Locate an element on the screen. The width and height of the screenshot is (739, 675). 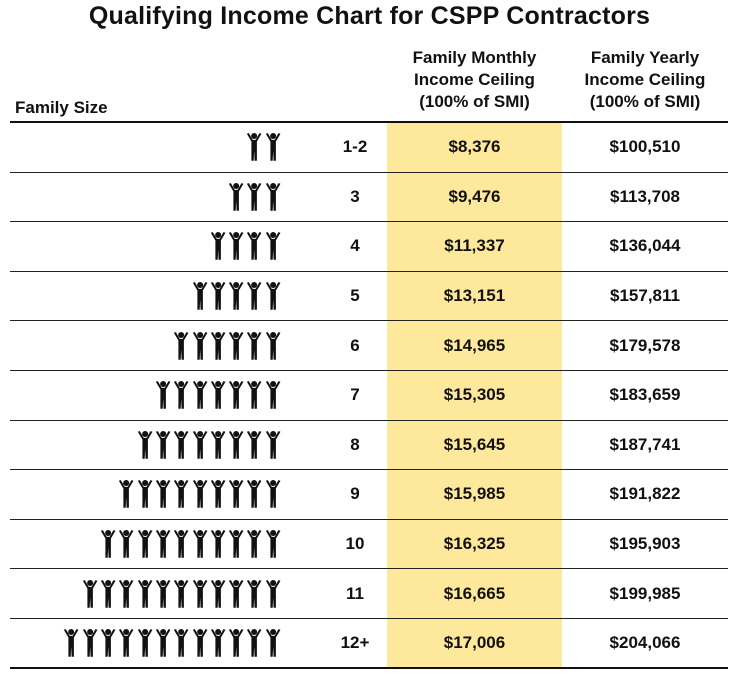
monthly-income-cell: $16,665 is located at coordinates (474, 593).